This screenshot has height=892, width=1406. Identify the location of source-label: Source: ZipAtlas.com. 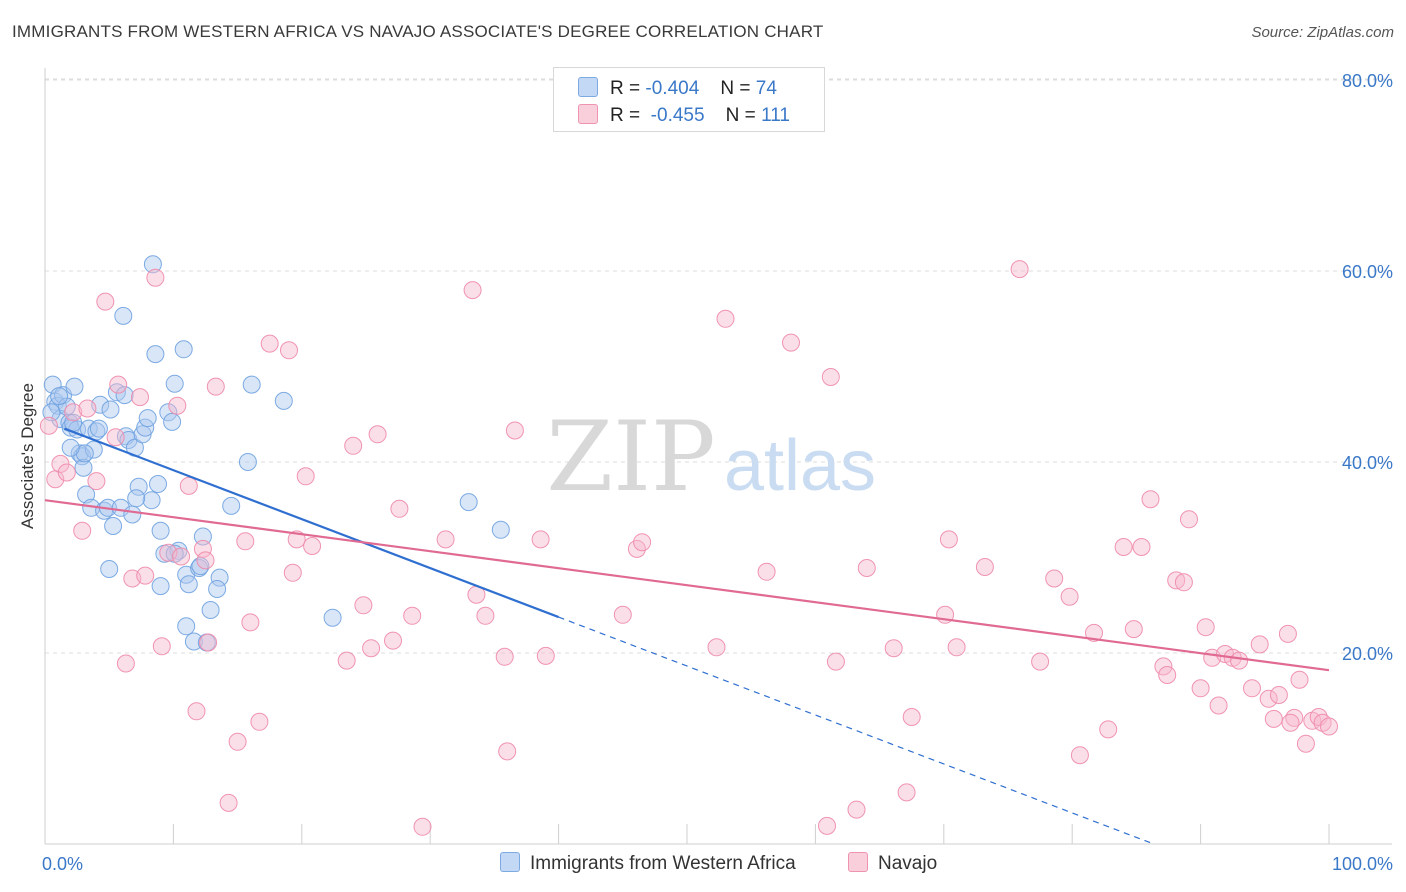
(1322, 32).